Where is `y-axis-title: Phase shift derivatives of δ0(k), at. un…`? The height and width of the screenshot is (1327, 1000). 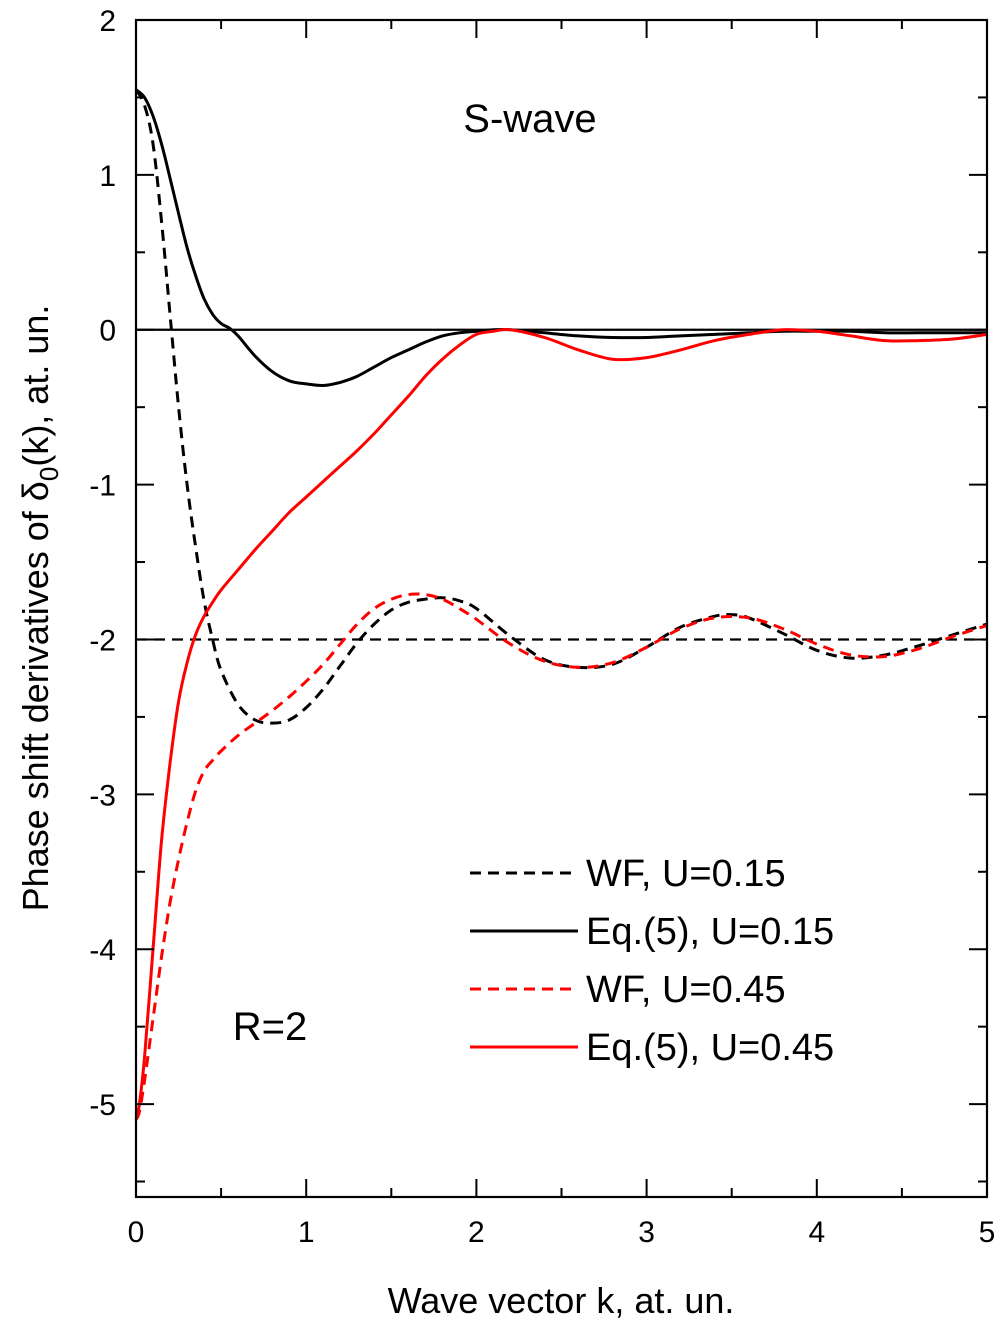 y-axis-title: Phase shift derivatives of δ0(k), at. un… is located at coordinates (39, 608).